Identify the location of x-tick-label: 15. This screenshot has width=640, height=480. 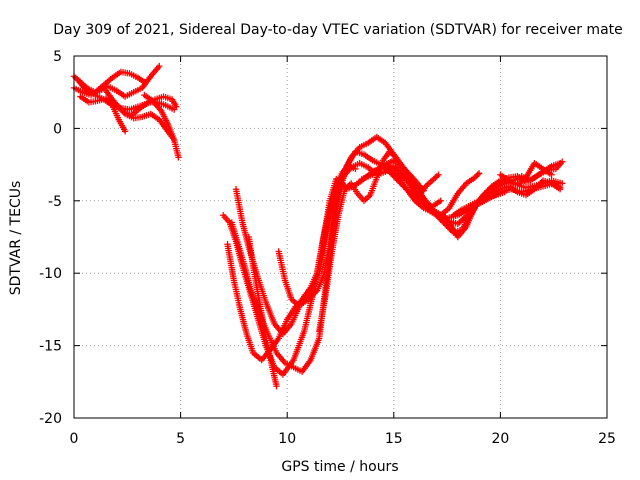
(394, 439).